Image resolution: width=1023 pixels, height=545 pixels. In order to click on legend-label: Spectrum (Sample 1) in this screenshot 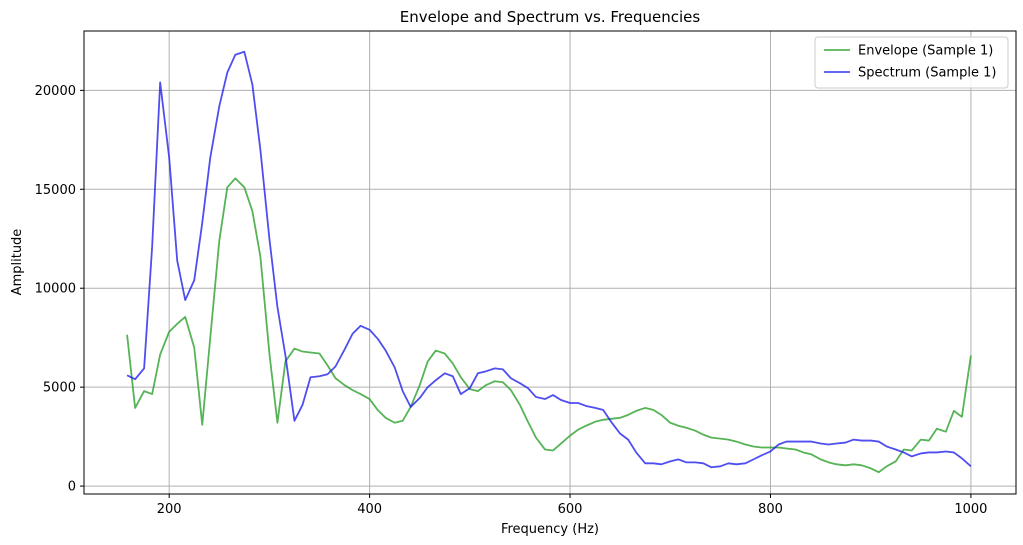, I will do `click(927, 73)`.